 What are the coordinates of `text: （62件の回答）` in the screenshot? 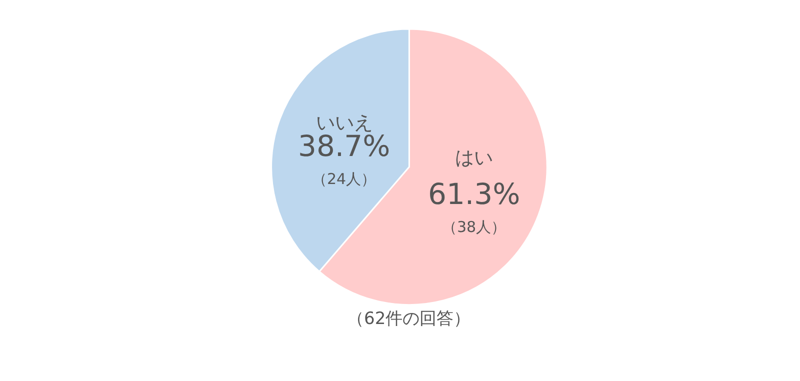 It's located at (409, 319).